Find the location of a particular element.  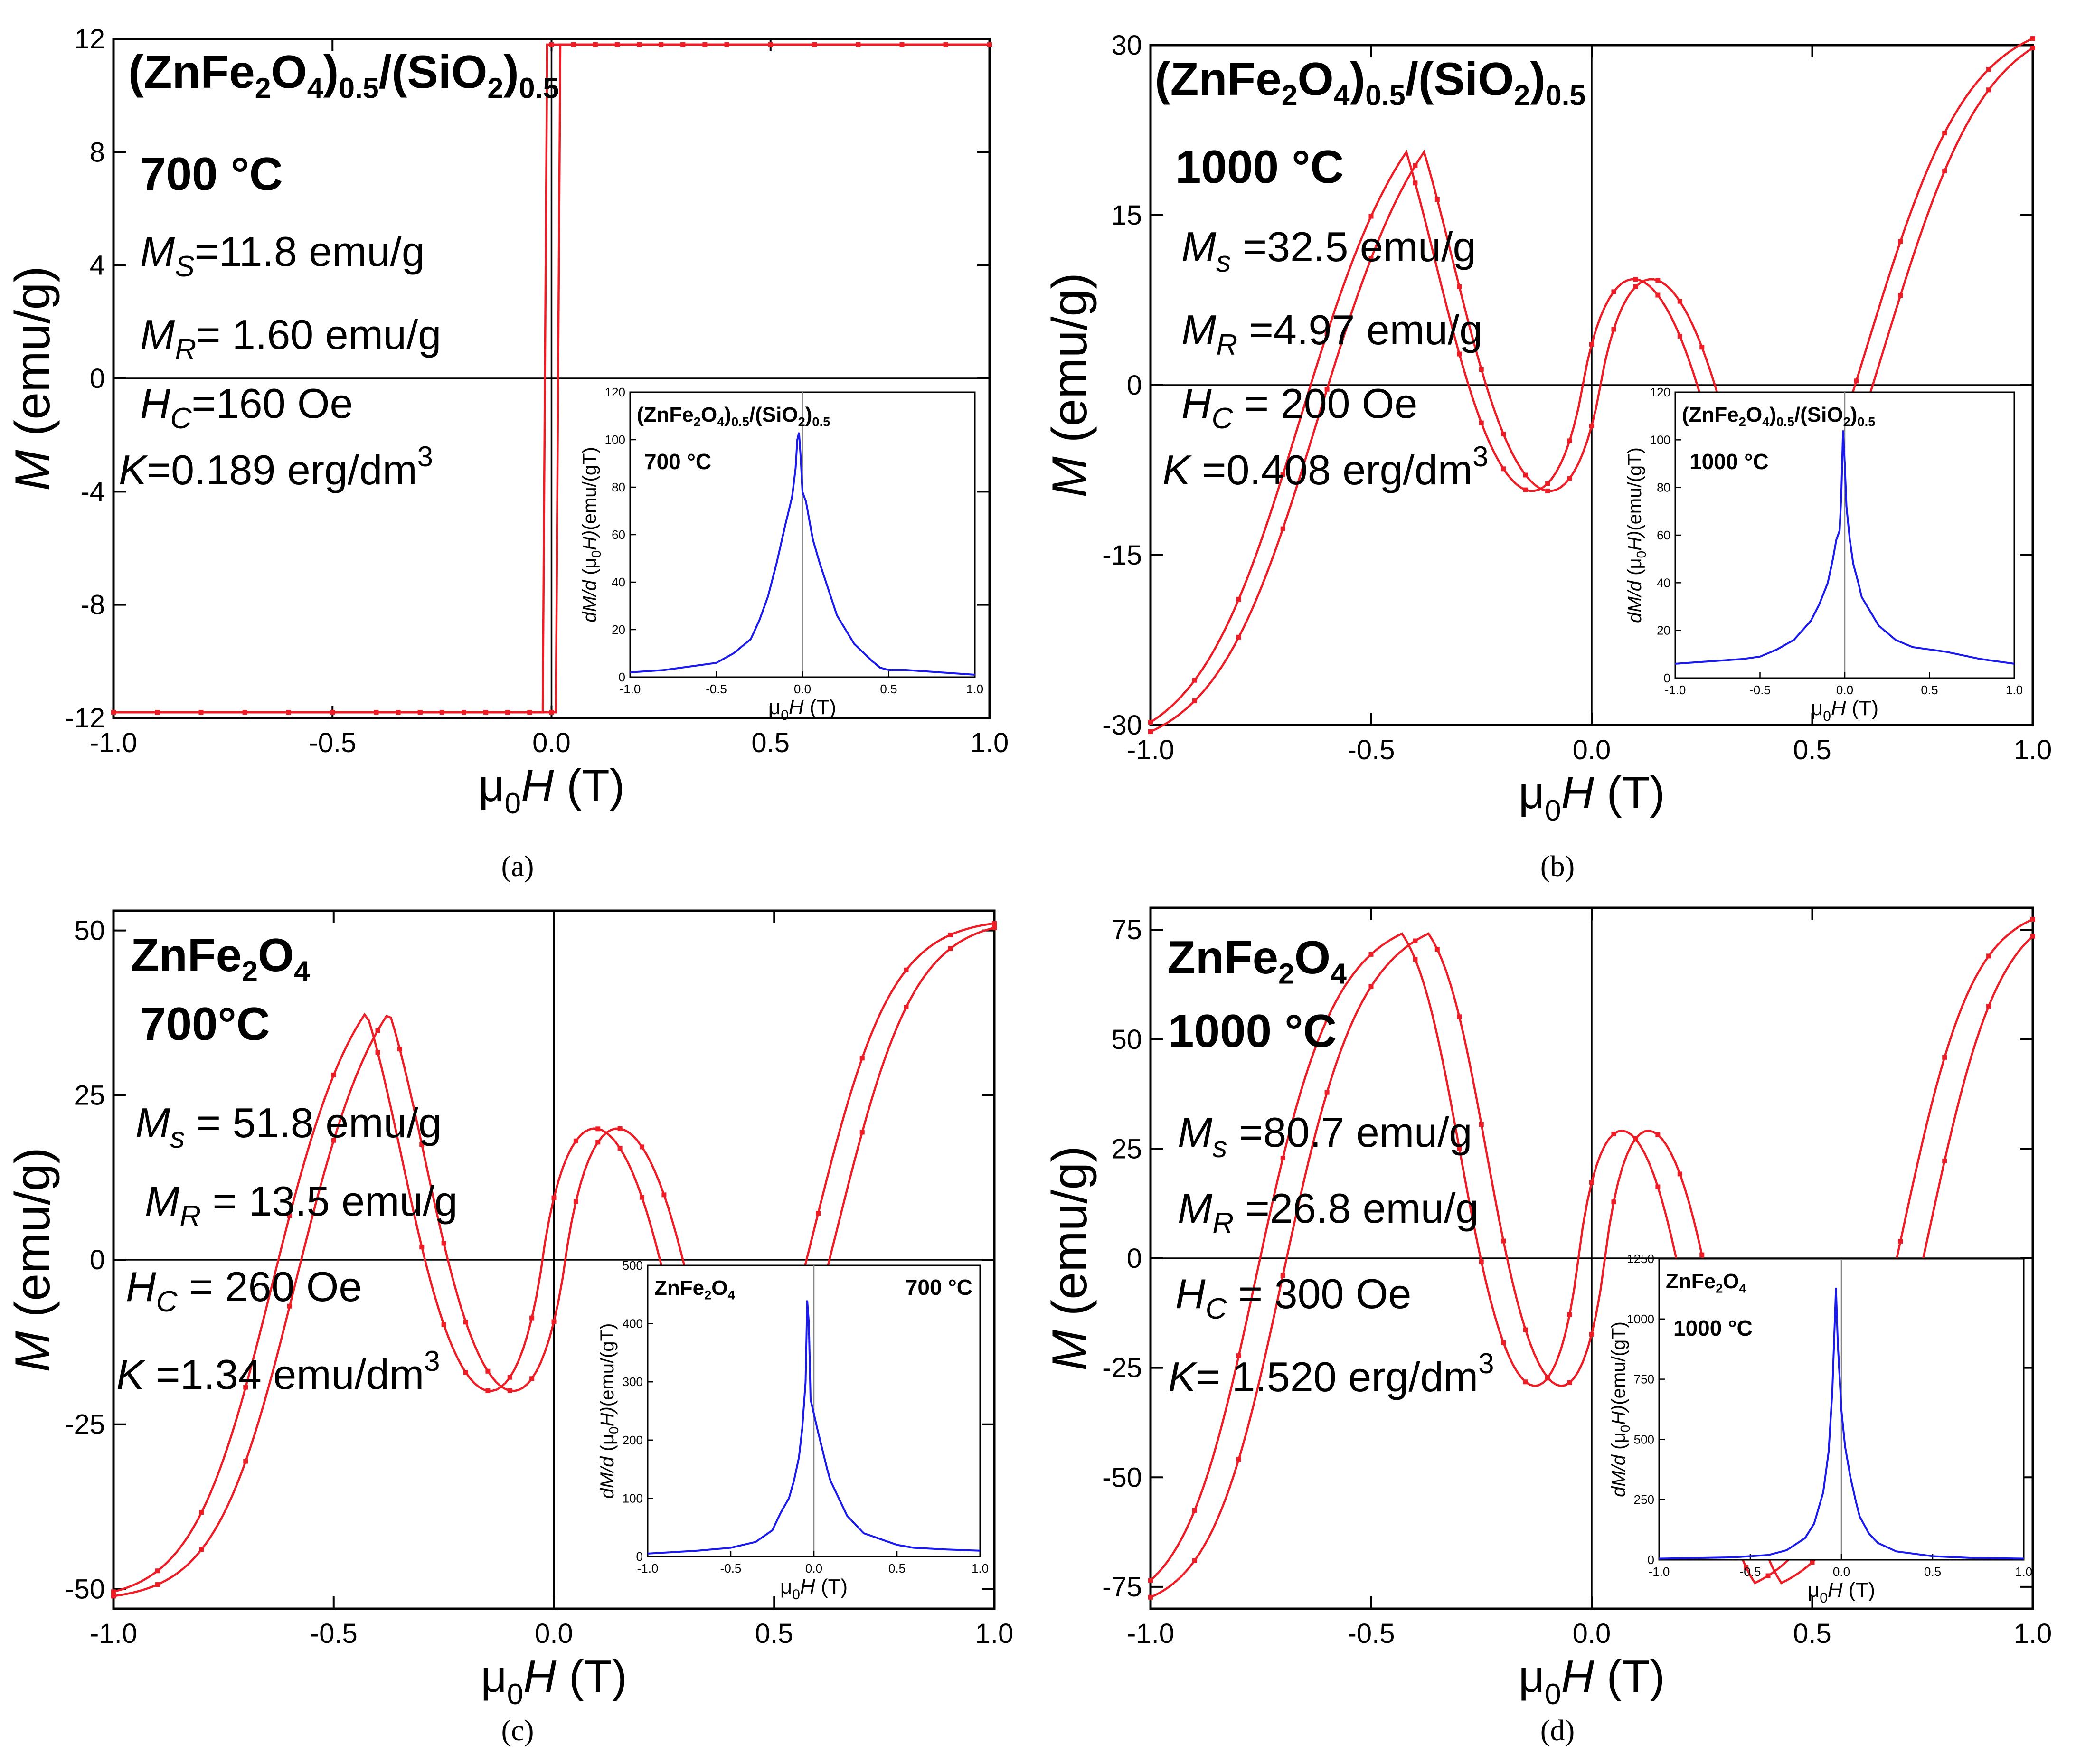

x-tick-label: -1.0 is located at coordinates (113, 1633).